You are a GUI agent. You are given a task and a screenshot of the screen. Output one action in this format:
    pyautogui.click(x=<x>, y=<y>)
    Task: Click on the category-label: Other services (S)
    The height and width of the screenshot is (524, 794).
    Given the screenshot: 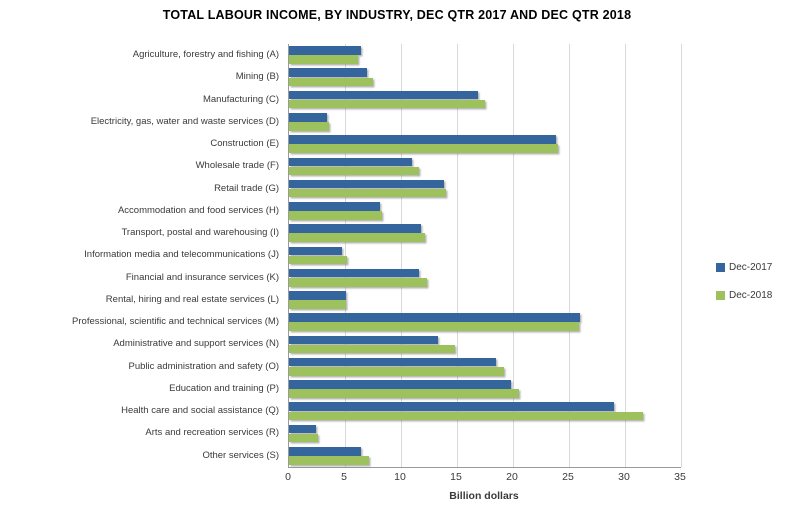 What is the action you would take?
    pyautogui.click(x=240, y=455)
    